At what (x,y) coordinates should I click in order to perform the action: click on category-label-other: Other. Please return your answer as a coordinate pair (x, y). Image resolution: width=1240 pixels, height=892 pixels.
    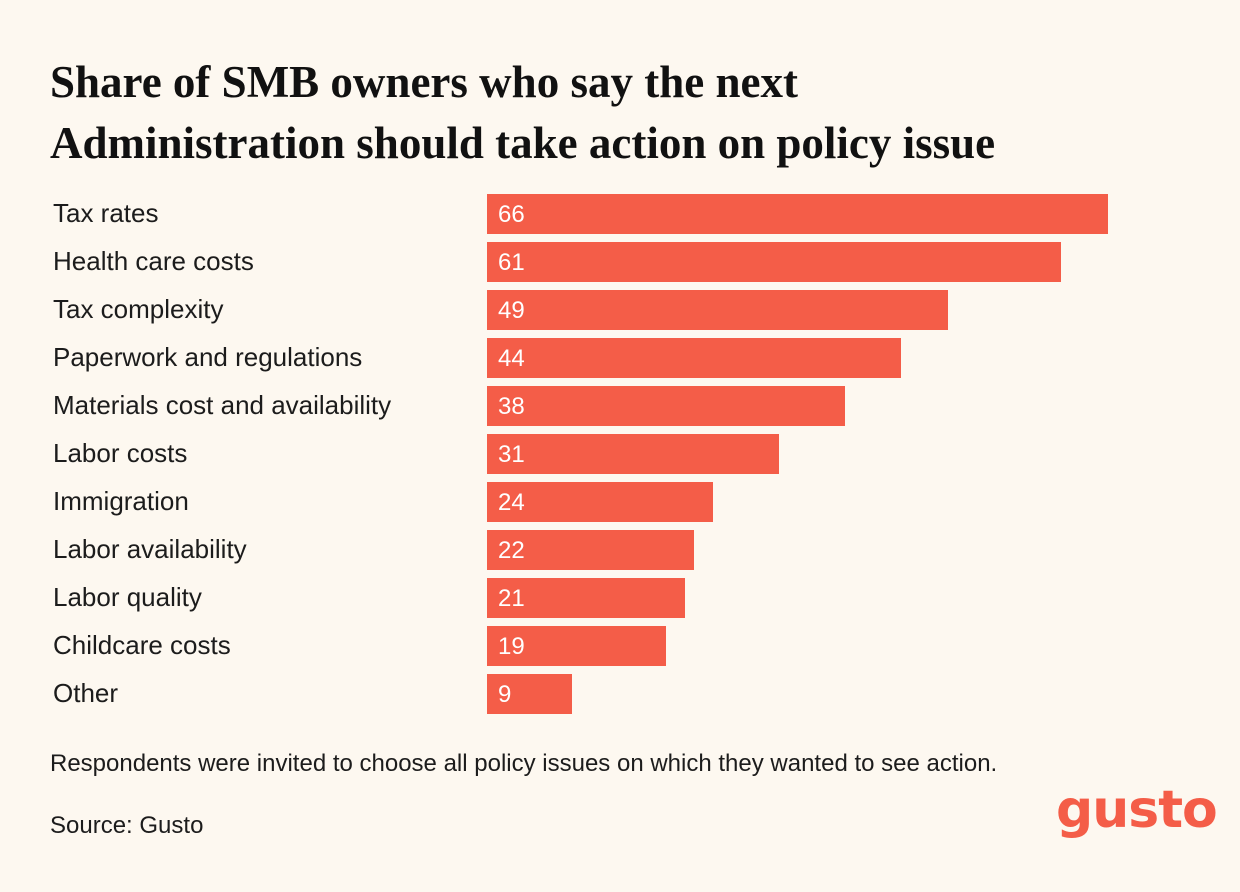
    Looking at the image, I should click on (85, 693).